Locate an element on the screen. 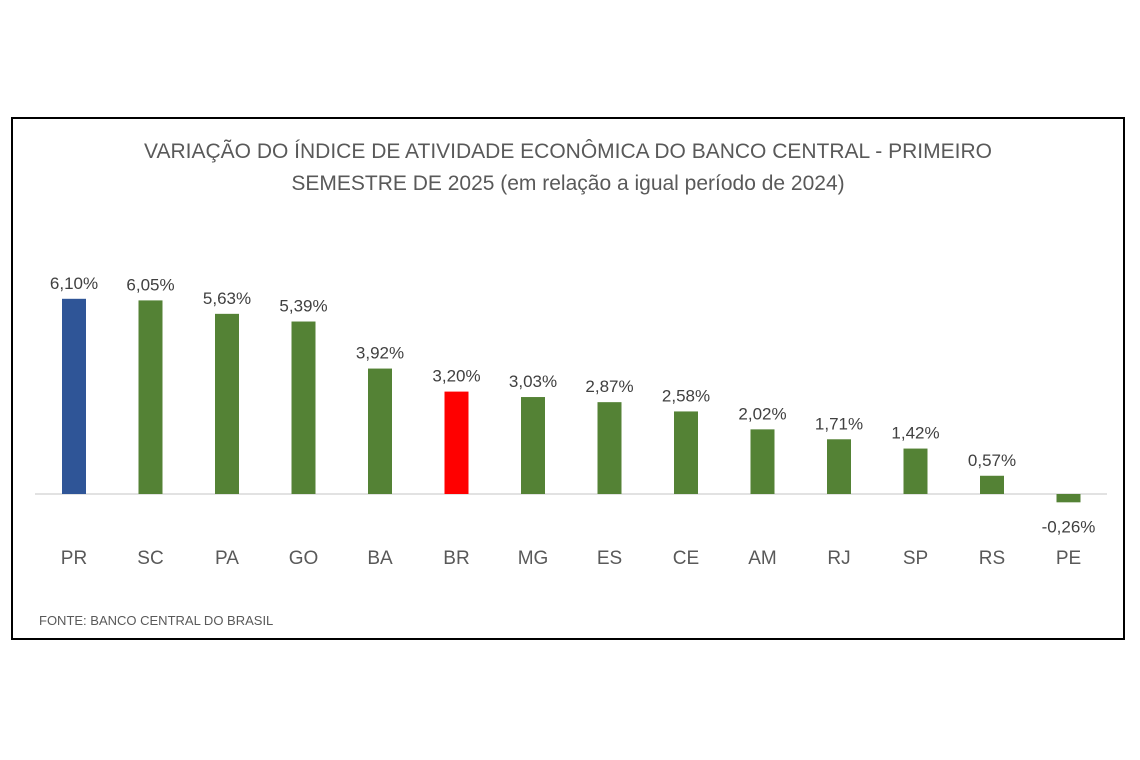 The width and height of the screenshot is (1140, 760). data-label-pa: 5,63% is located at coordinates (227, 298).